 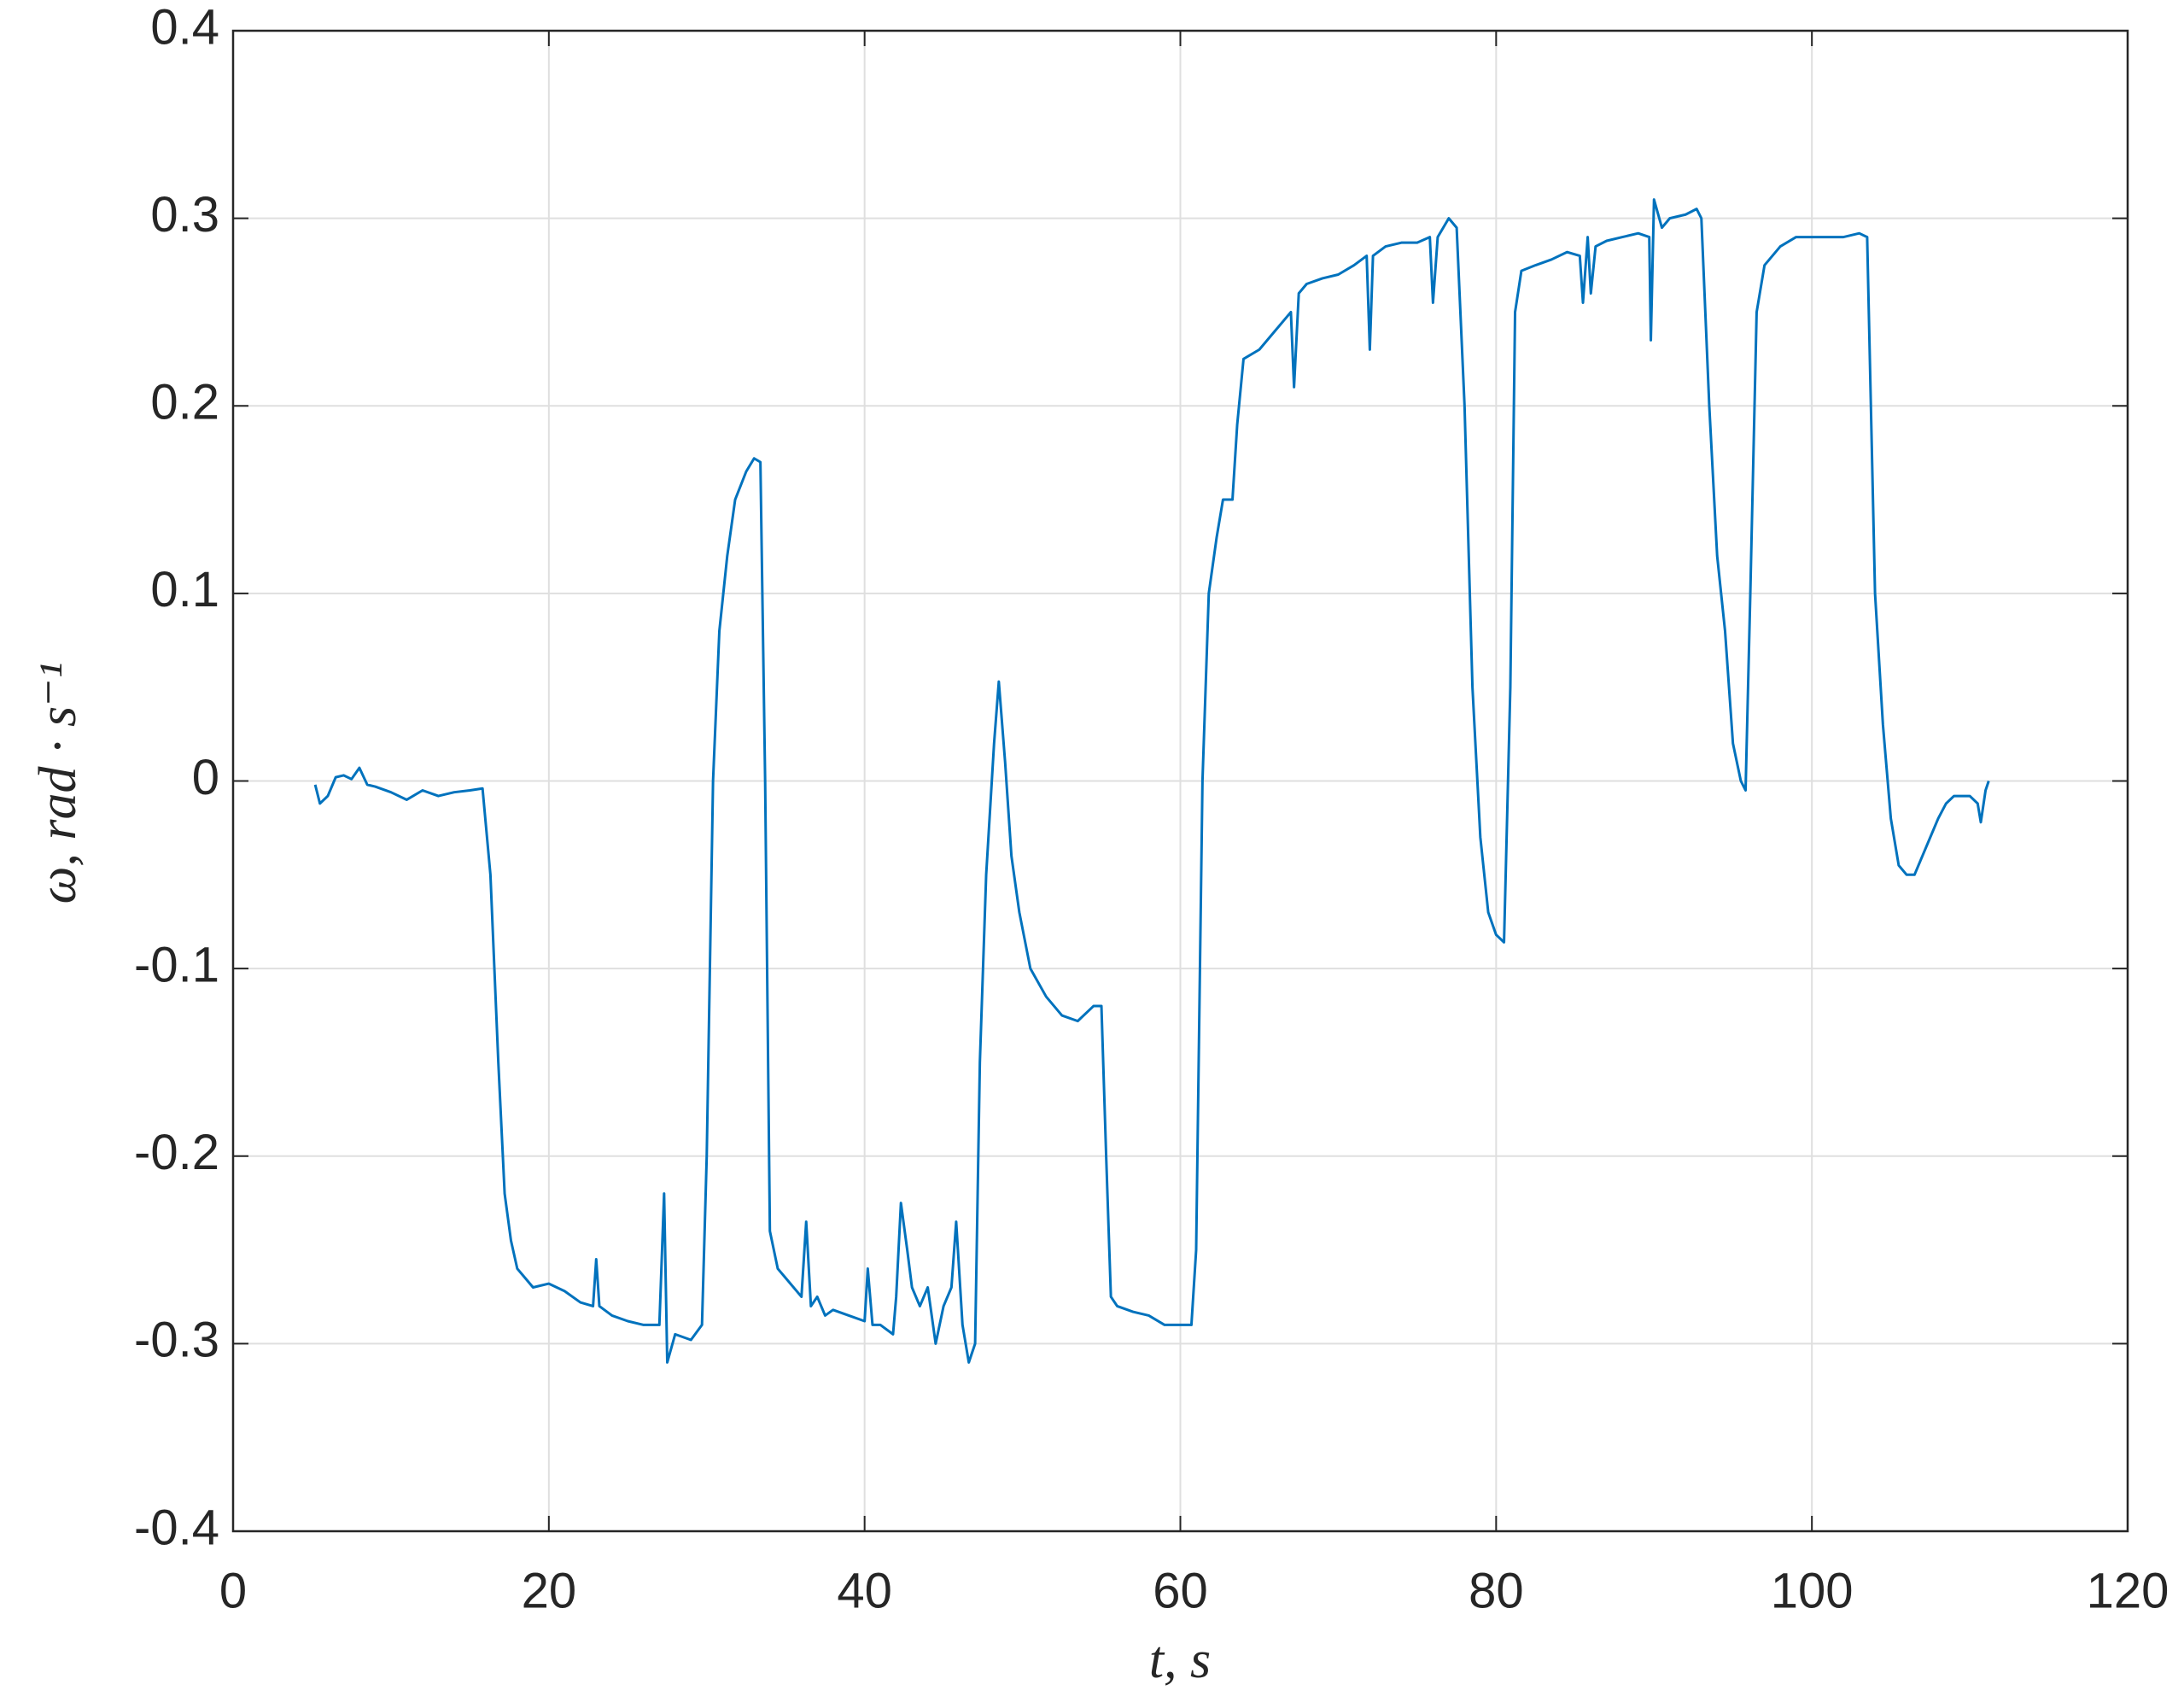 I want to click on y-tick-label: -0.3, so click(x=176, y=1340).